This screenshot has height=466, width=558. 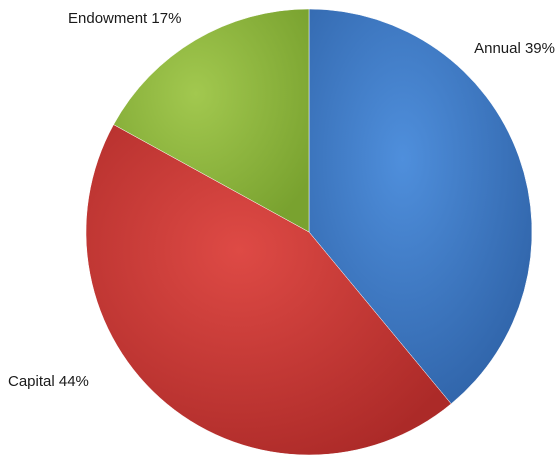 I want to click on slice-label-capital: Capital 44%, so click(x=48, y=381).